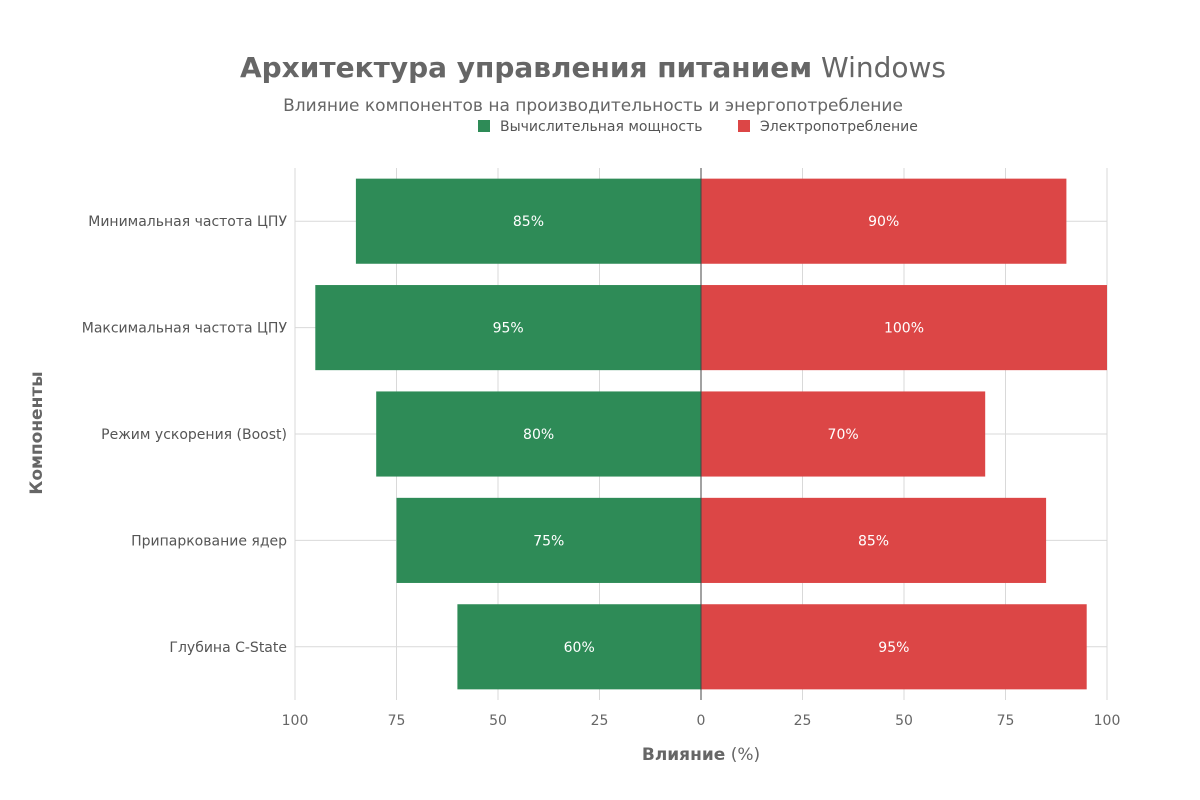  I want to click on chart-title-bold: Архитектура управления питанием, so click(526, 67).